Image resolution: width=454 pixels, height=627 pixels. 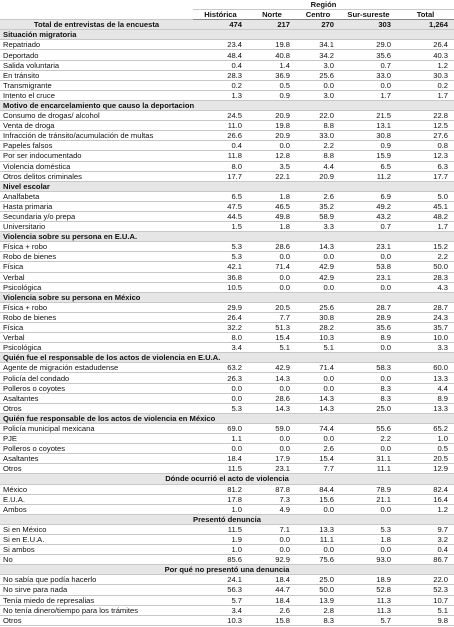 I want to click on cell-value: 50.0, so click(x=425, y=267).